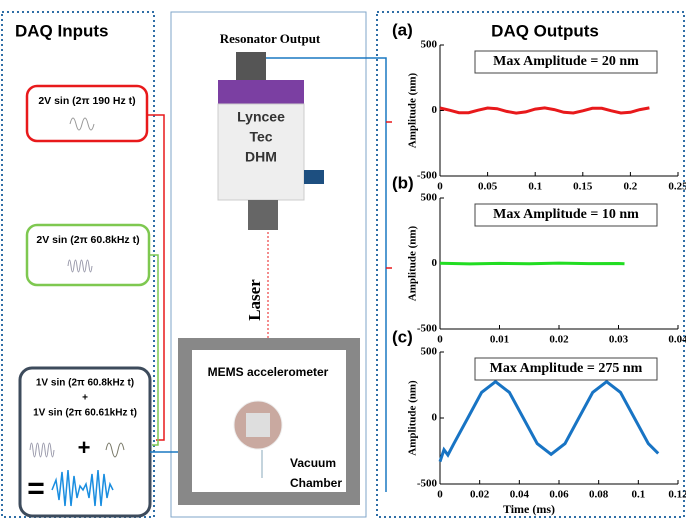 The height and width of the screenshot is (519, 686). I want to click on objective, so click(263, 215).